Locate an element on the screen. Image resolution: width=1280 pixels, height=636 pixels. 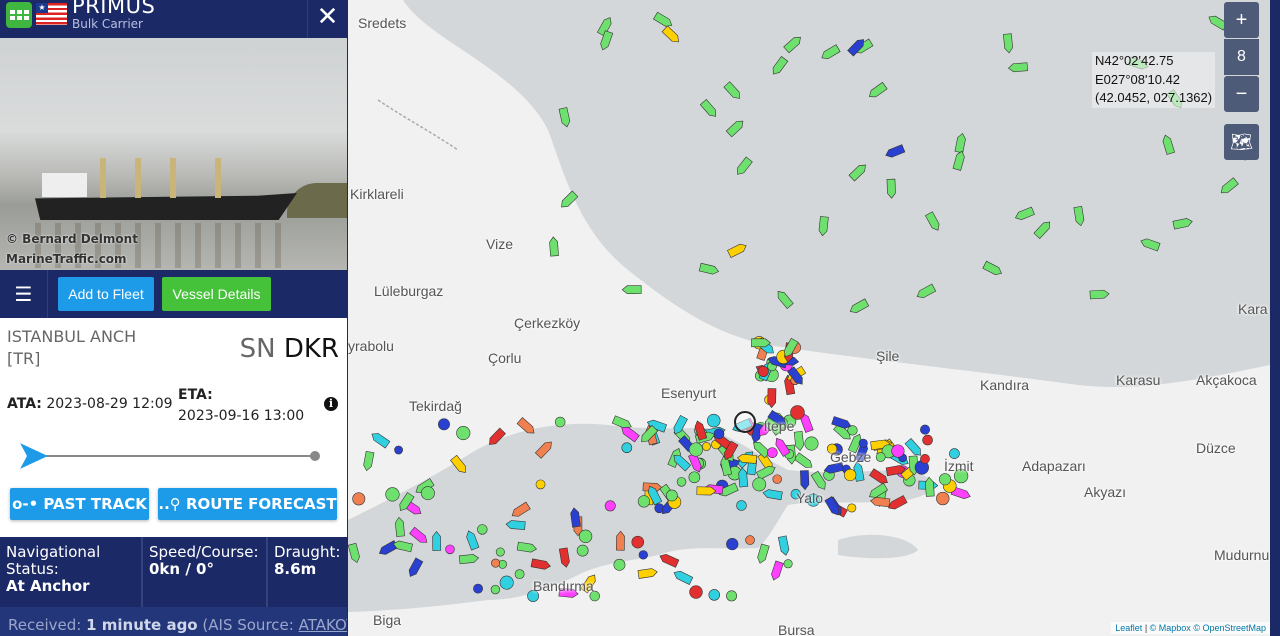
hamburger-menu-icon: ☰ is located at coordinates (24, 294).